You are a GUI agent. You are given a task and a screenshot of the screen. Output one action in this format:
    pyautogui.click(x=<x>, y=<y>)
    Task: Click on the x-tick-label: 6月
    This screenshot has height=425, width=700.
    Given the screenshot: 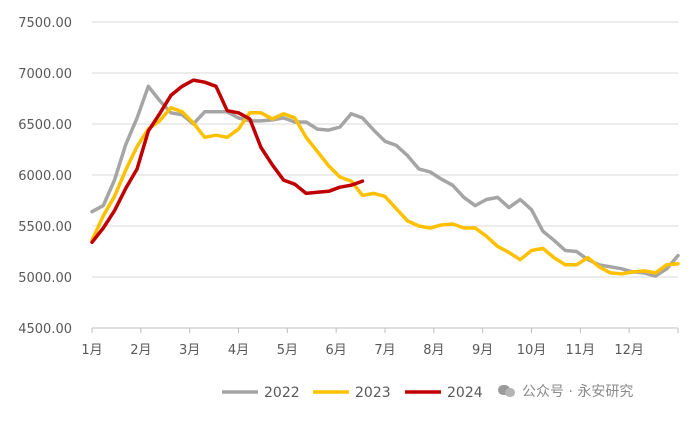 What is the action you would take?
    pyautogui.click(x=336, y=350)
    